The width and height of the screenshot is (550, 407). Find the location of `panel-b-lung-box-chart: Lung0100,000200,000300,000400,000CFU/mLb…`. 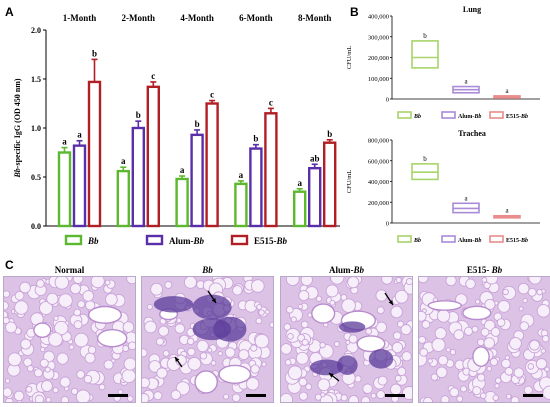

panel-b-lung-box-chart: Lung0100,000200,000300,000400,000CFU/mLb… is located at coordinates (443, 62).